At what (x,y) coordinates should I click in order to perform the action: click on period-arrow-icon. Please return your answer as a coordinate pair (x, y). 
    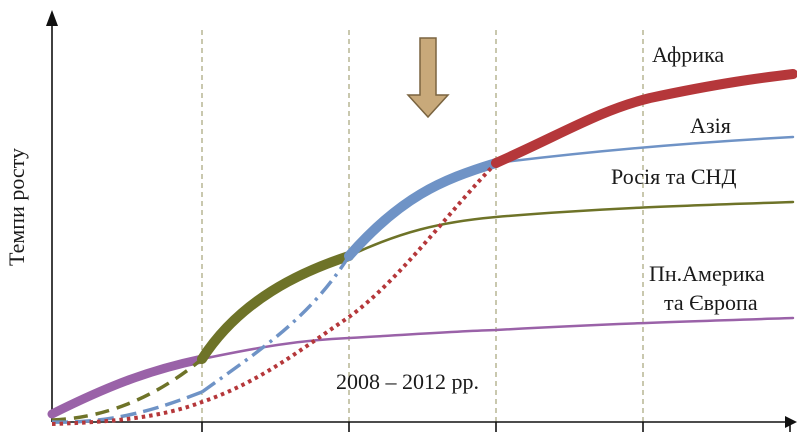
    Looking at the image, I should click on (428, 78).